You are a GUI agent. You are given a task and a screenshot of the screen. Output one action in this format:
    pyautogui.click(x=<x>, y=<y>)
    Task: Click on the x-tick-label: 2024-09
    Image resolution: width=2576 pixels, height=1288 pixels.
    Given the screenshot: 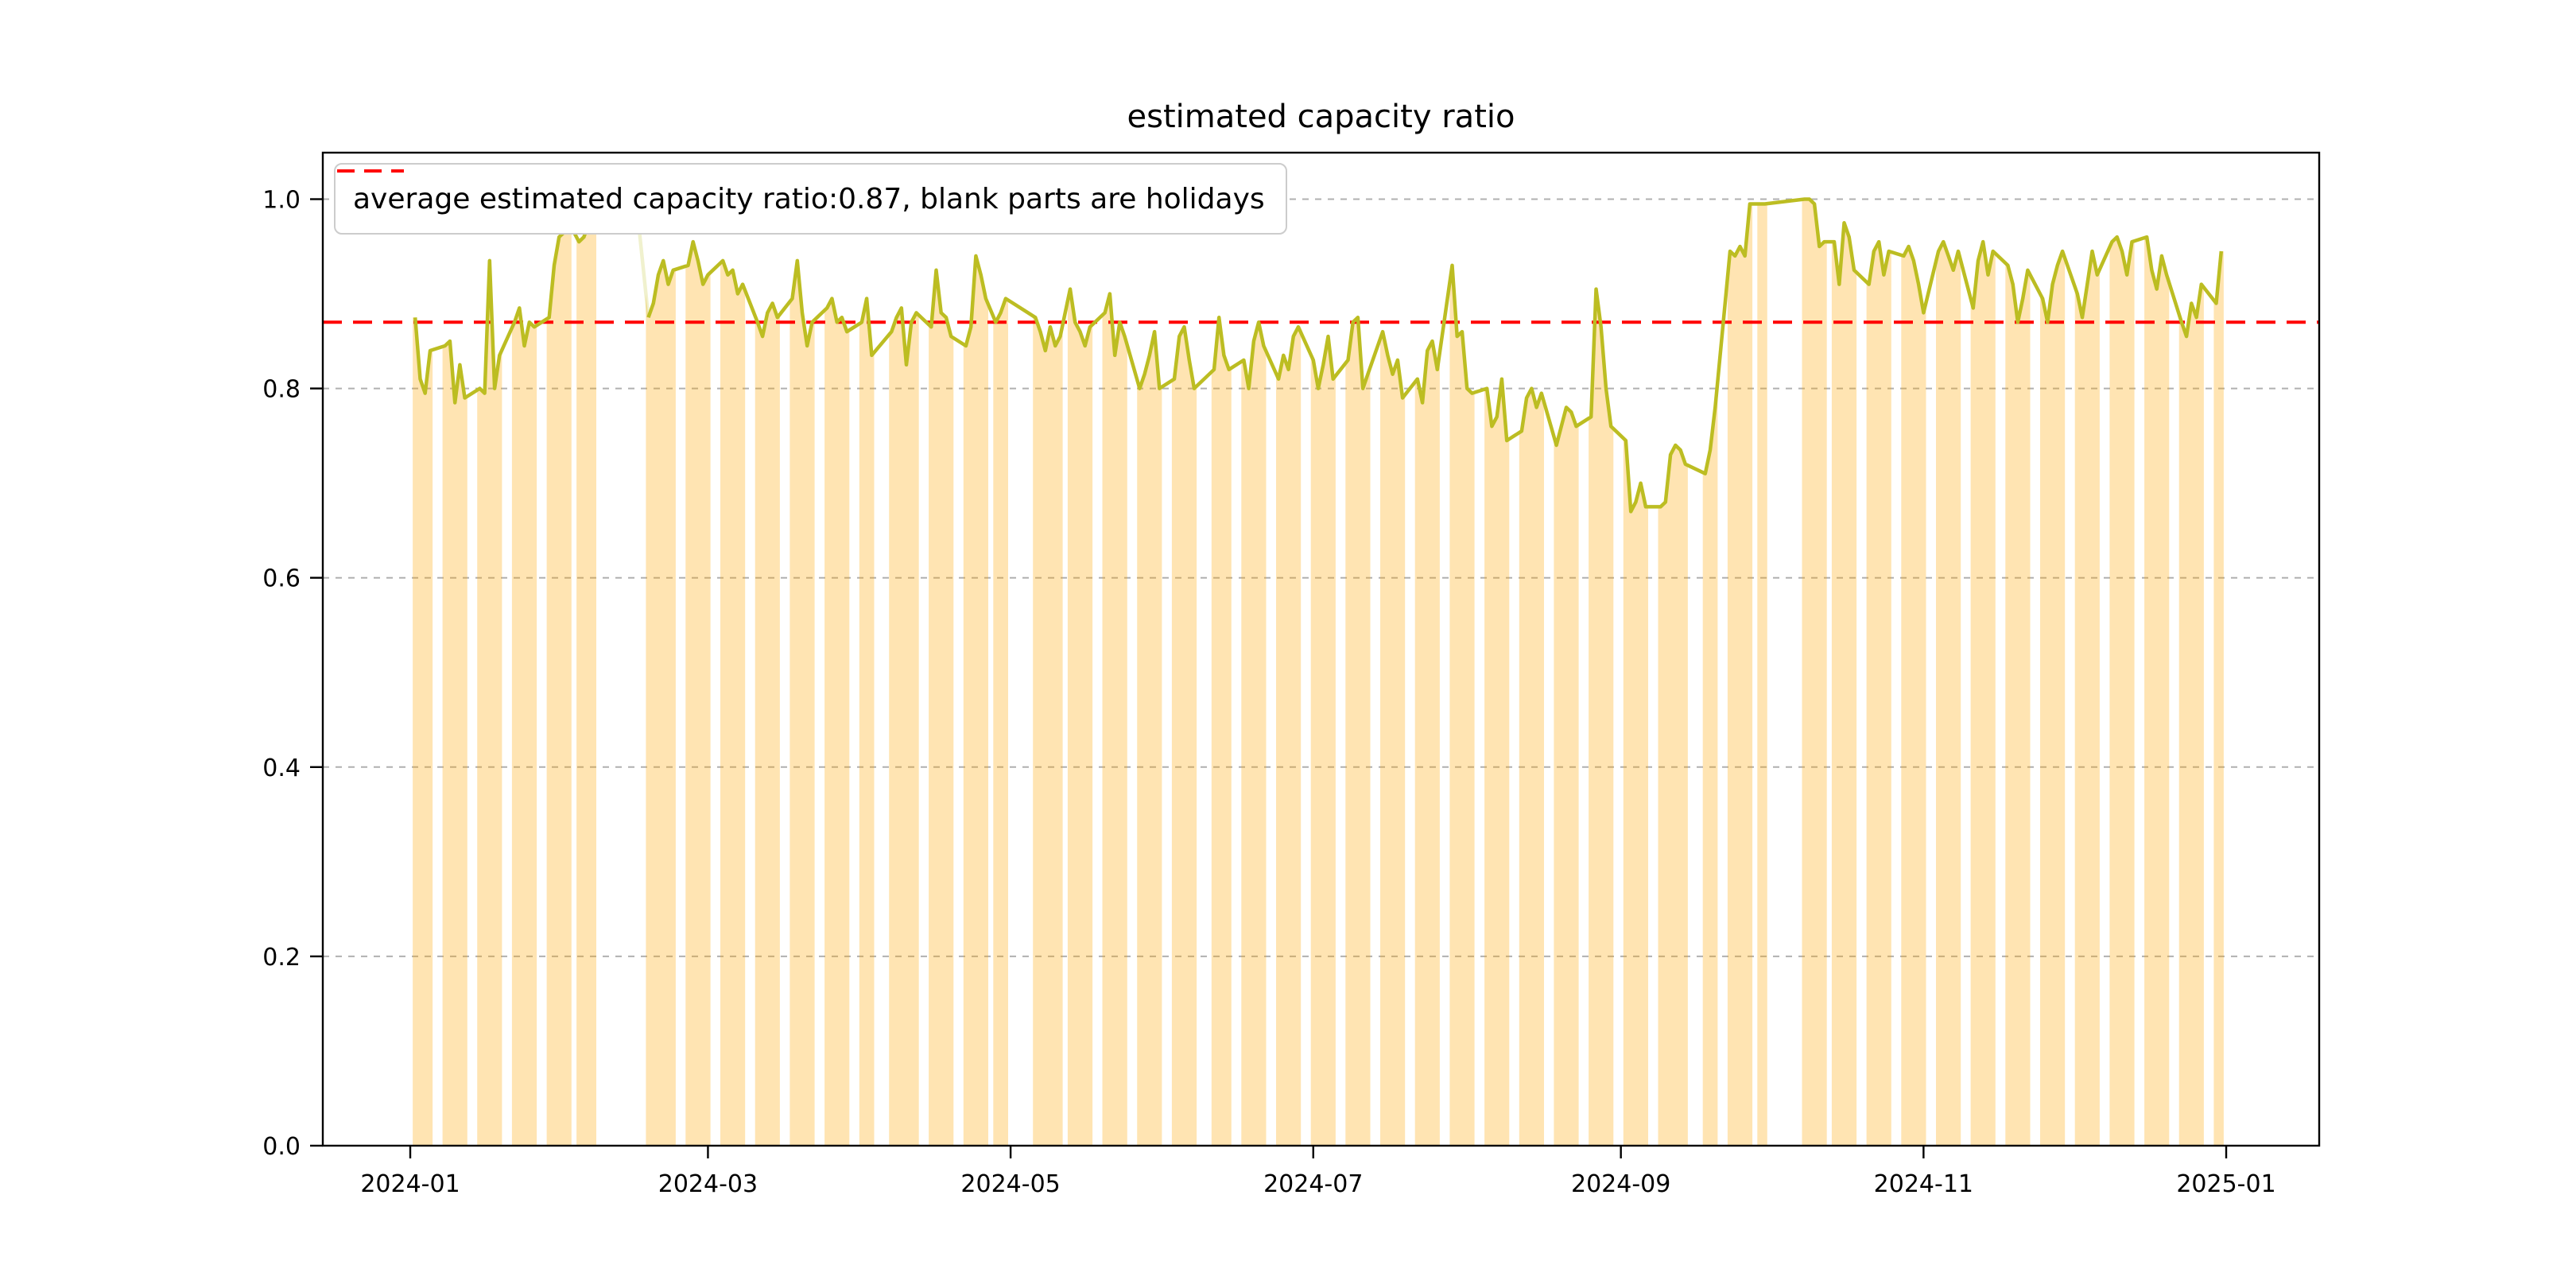 What is the action you would take?
    pyautogui.click(x=1620, y=1184)
    